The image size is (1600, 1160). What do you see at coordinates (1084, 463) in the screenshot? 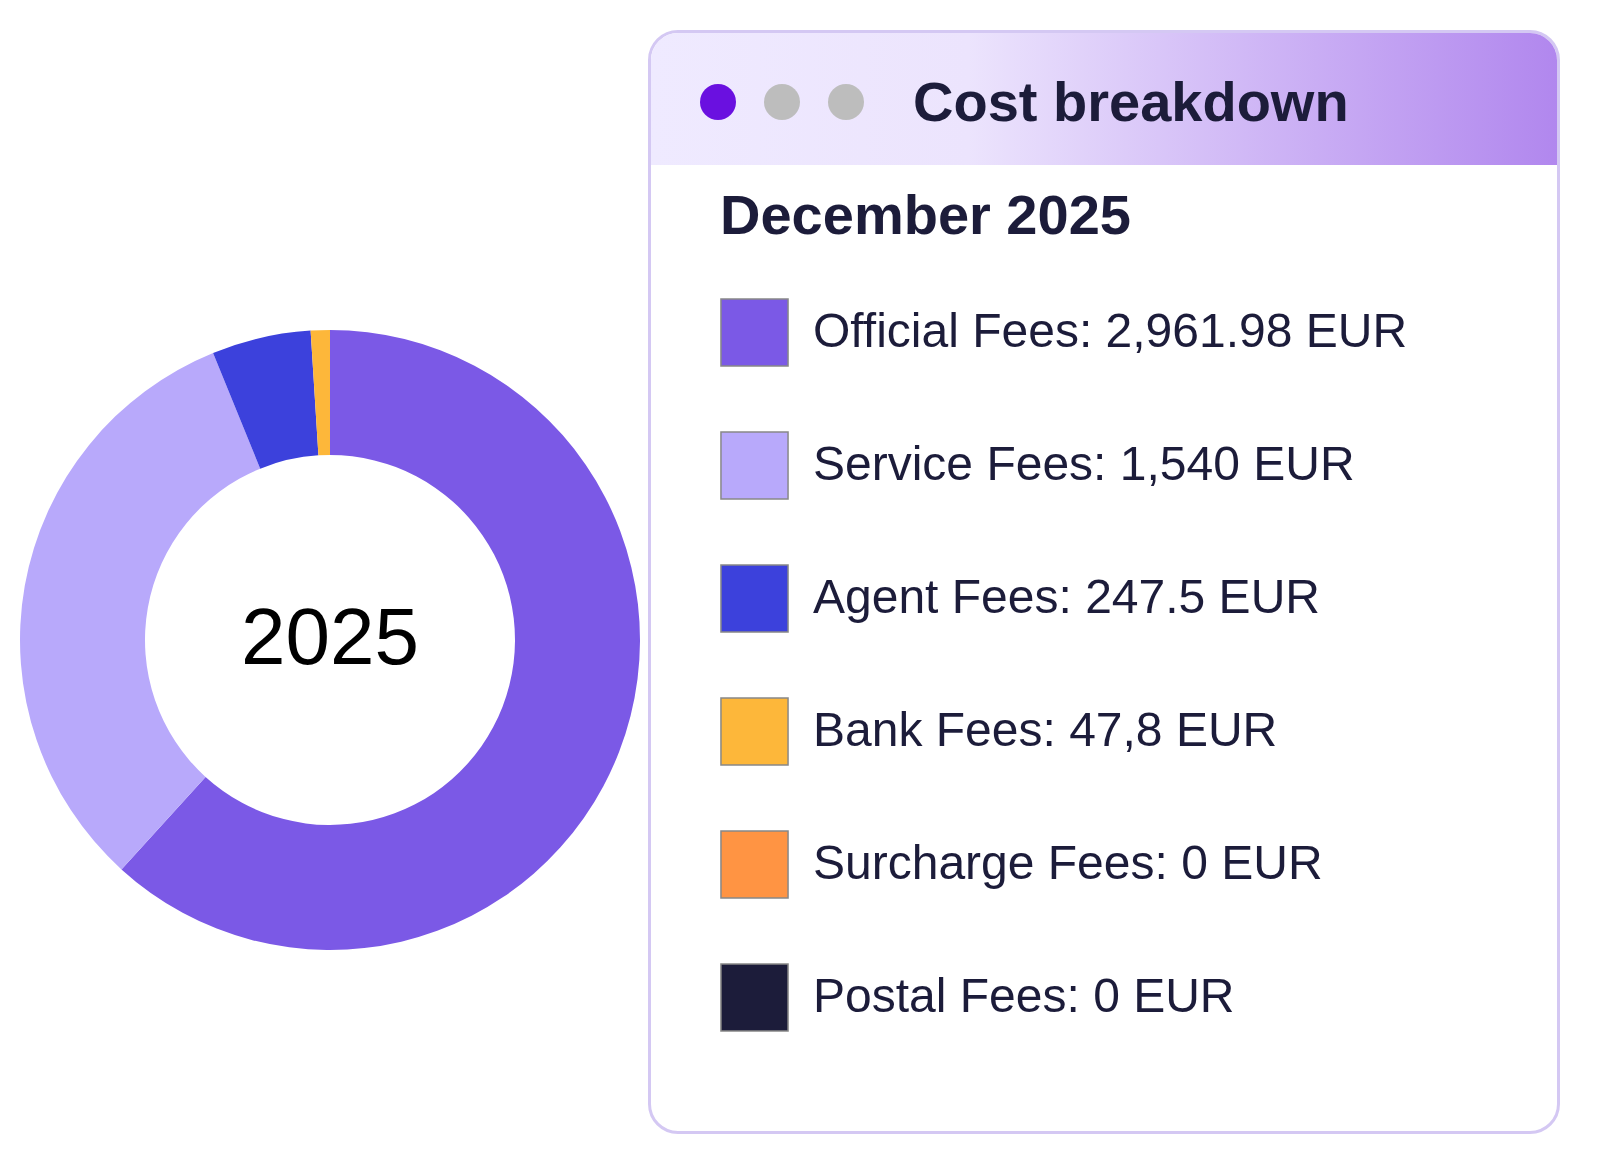
I see `legend-label: Service Fees: 1,540 EUR` at bounding box center [1084, 463].